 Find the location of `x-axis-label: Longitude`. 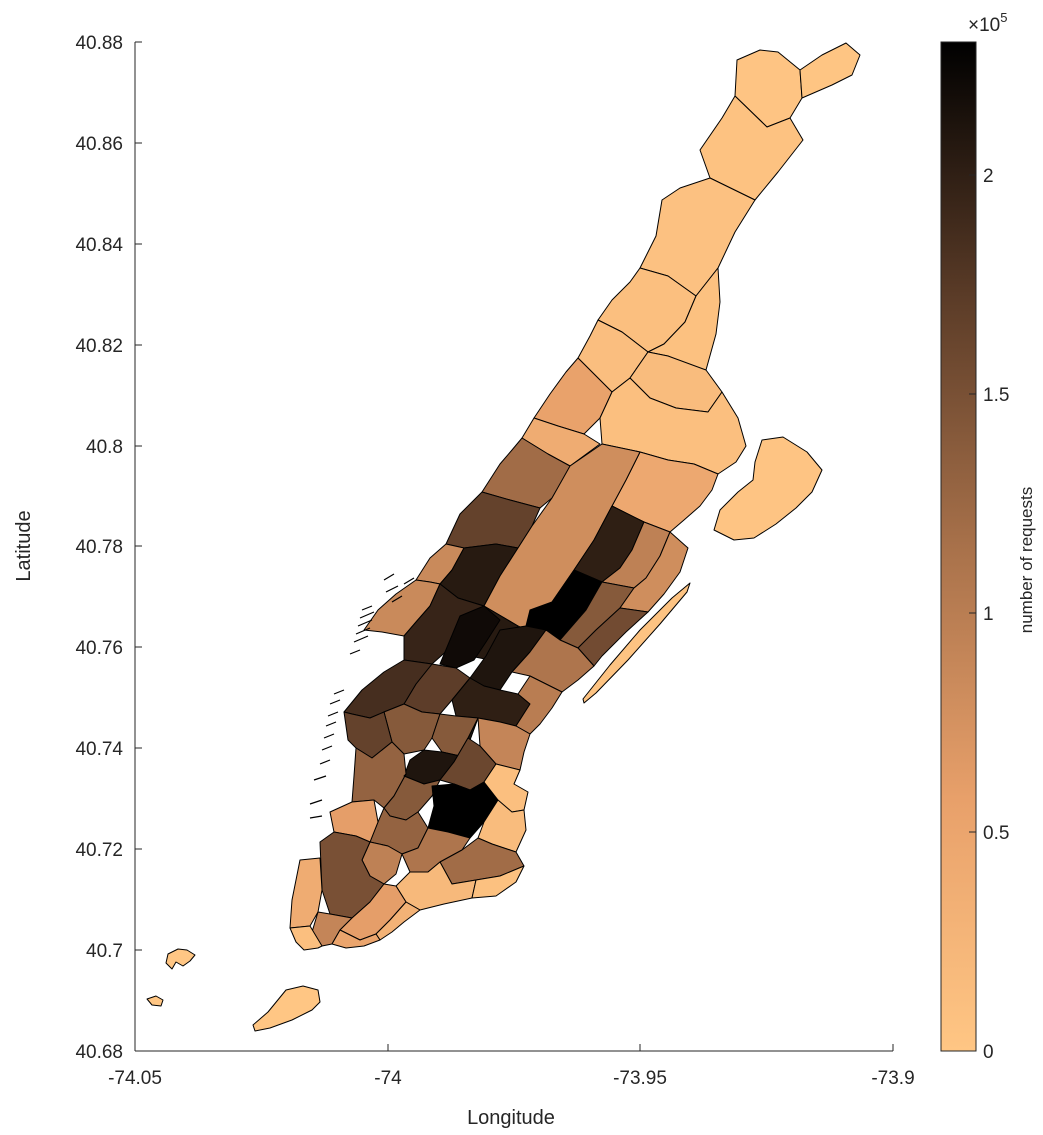

x-axis-label: Longitude is located at coordinates (511, 1118).